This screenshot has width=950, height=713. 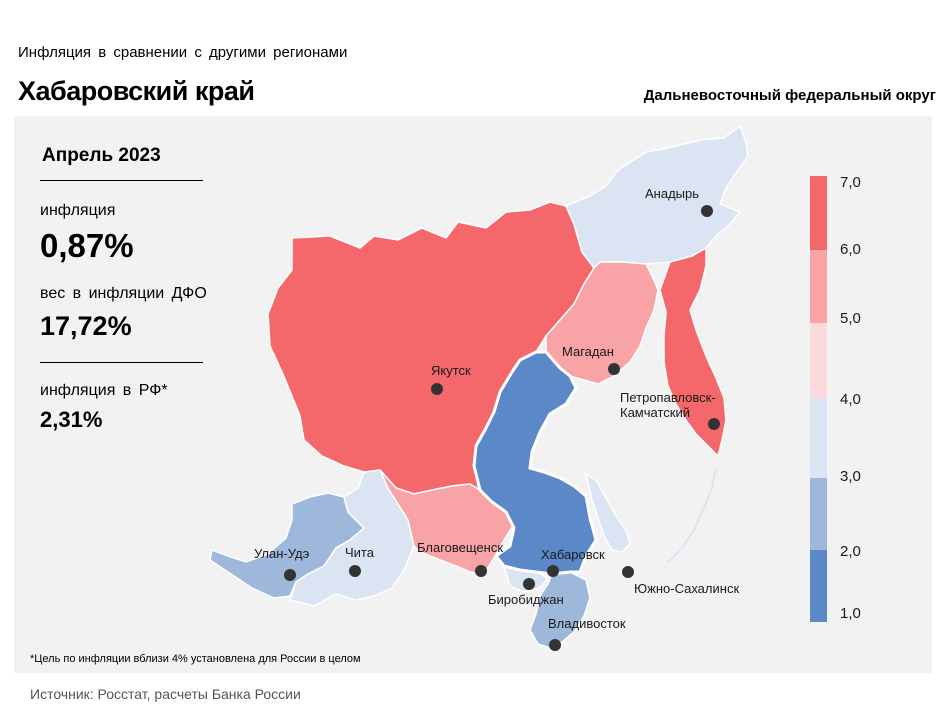 What do you see at coordinates (607, 512) in the screenshot?
I see `region-sakhalin` at bounding box center [607, 512].